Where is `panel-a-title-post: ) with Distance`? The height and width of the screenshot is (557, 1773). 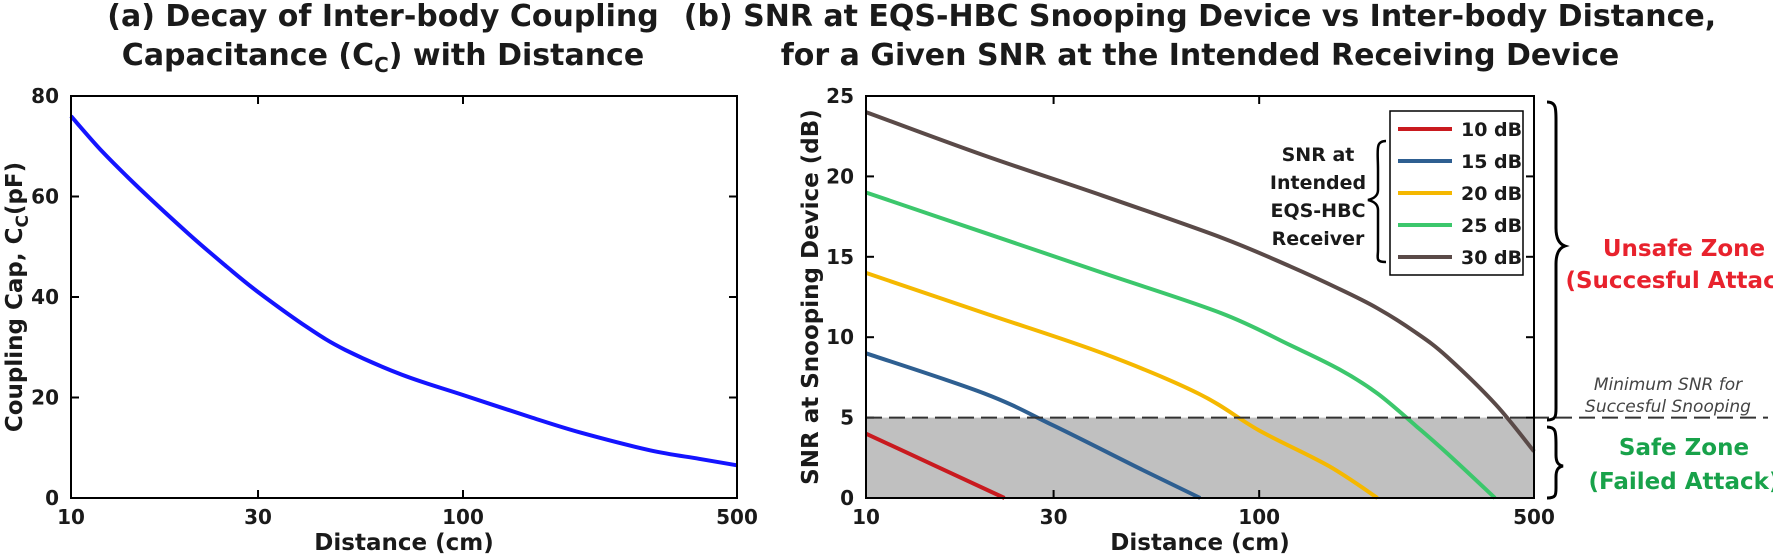 panel-a-title-post: ) with Distance is located at coordinates (516, 55).